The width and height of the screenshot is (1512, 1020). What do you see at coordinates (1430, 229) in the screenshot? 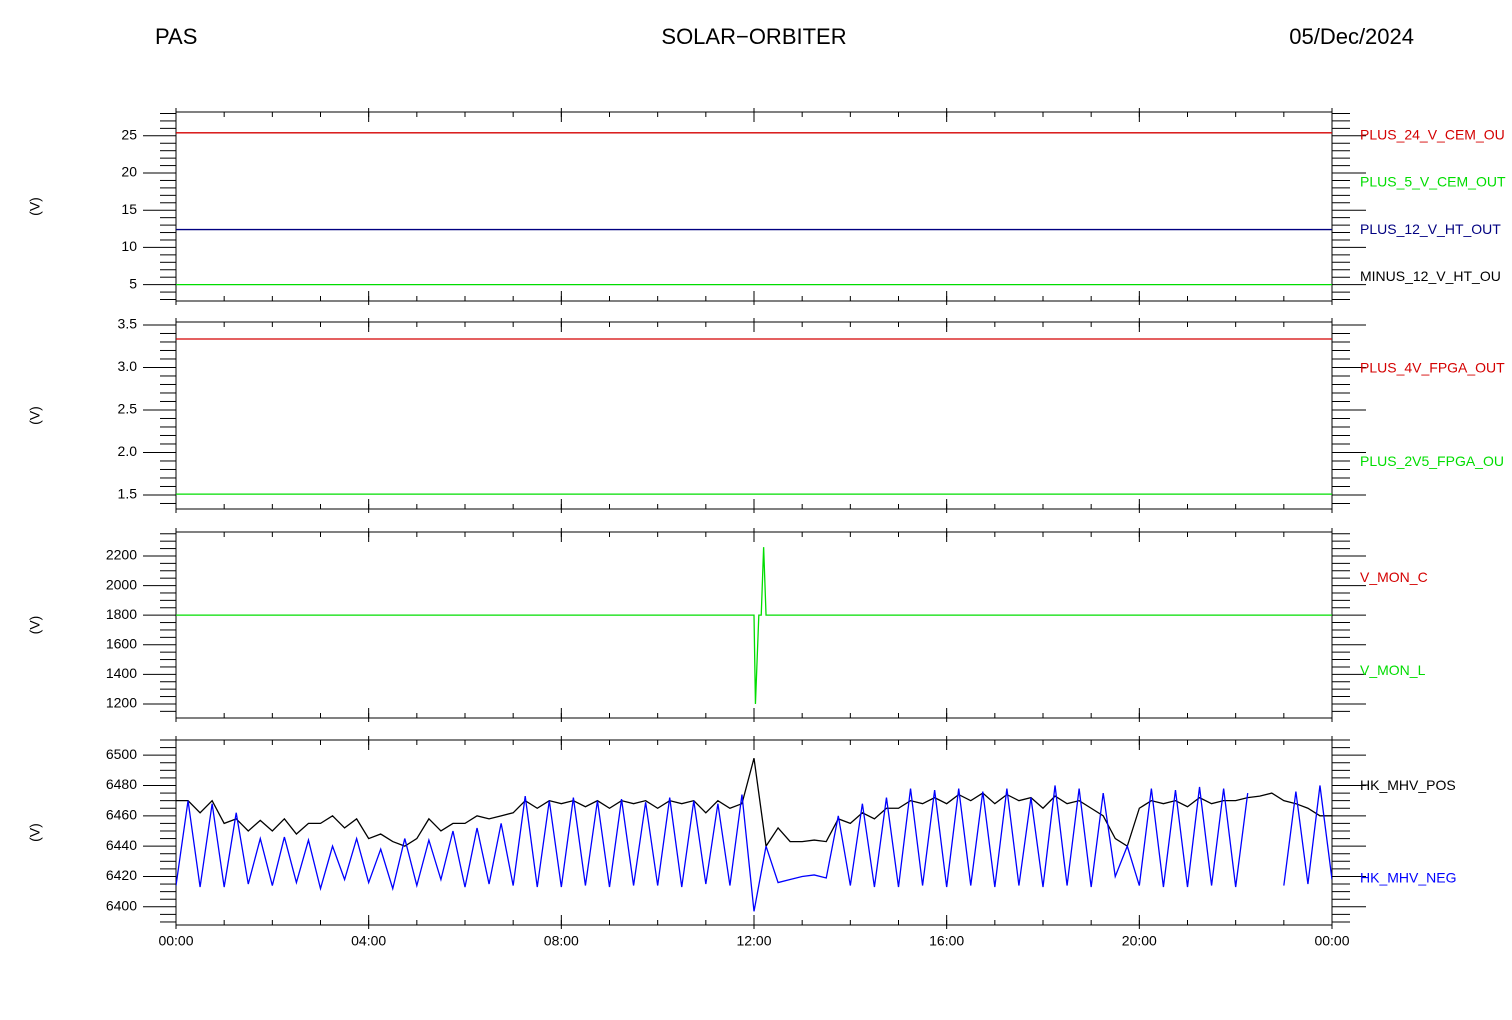
I see `legend-label: PLUS_12_V_HT_OUT` at bounding box center [1430, 229].